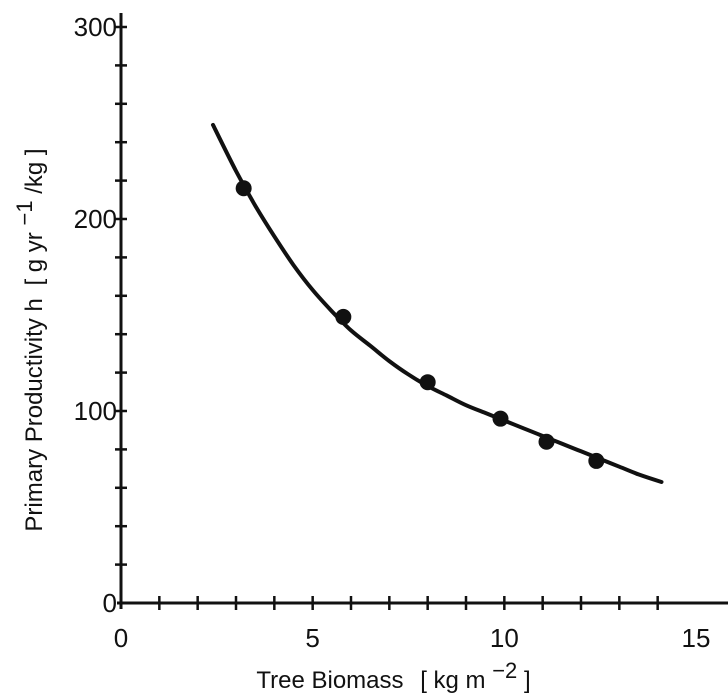 Image resolution: width=728 pixels, height=697 pixels. I want to click on x-tick-label: 5, so click(312, 638).